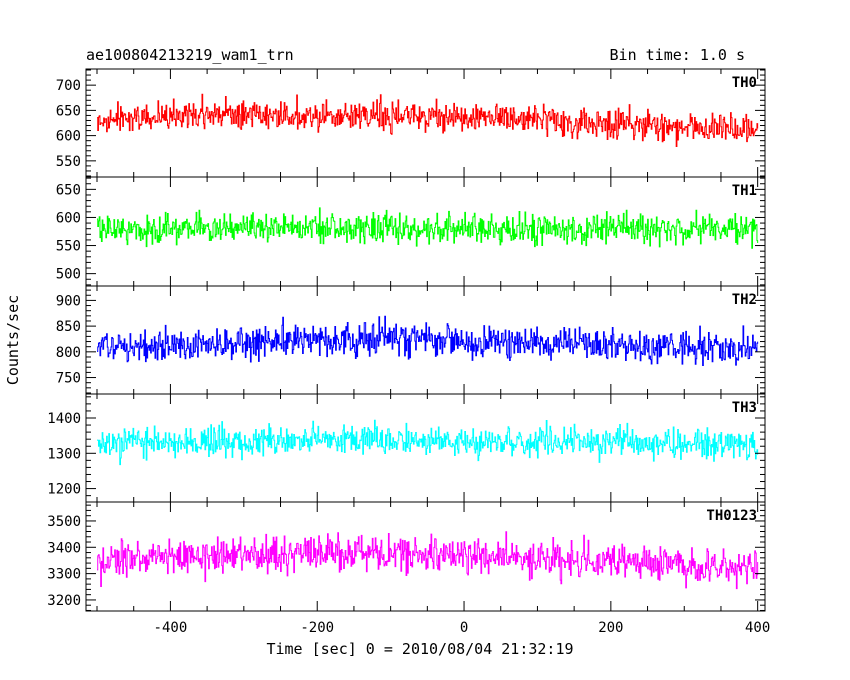 This screenshot has width=850, height=680. Describe the element at coordinates (68, 275) in the screenshot. I see `y-tick-label: 500` at that location.